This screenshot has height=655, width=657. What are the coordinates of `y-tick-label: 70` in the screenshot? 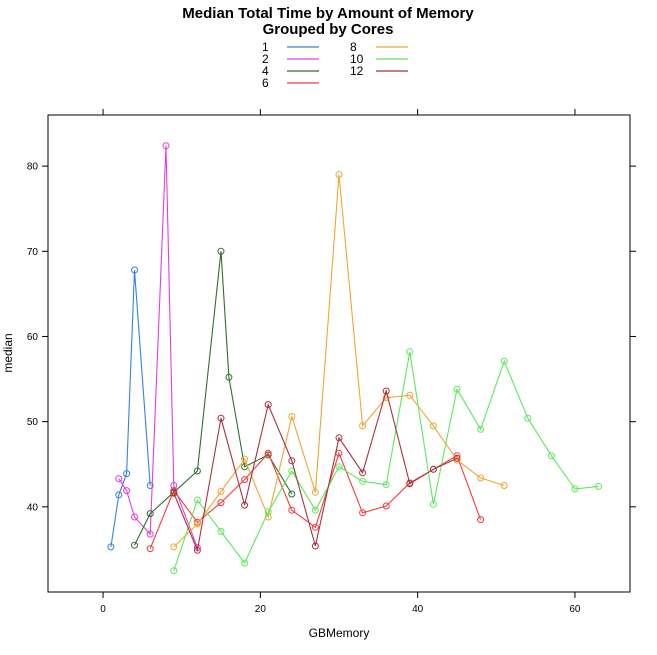 It's located at (33, 252).